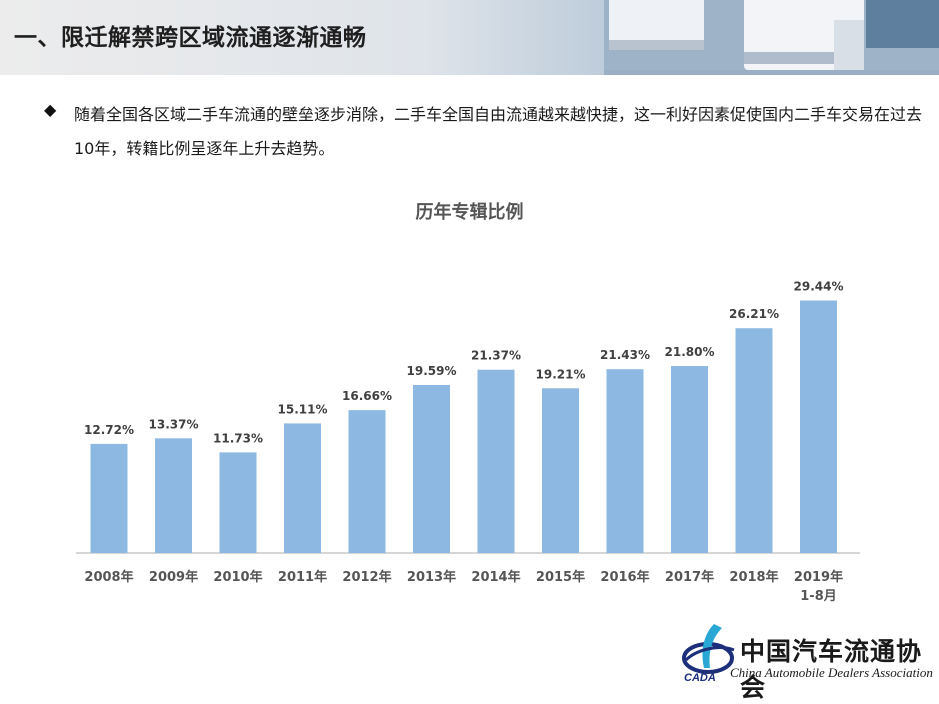  What do you see at coordinates (173, 577) in the screenshot?
I see `x-tick-label: 2009年` at bounding box center [173, 577].